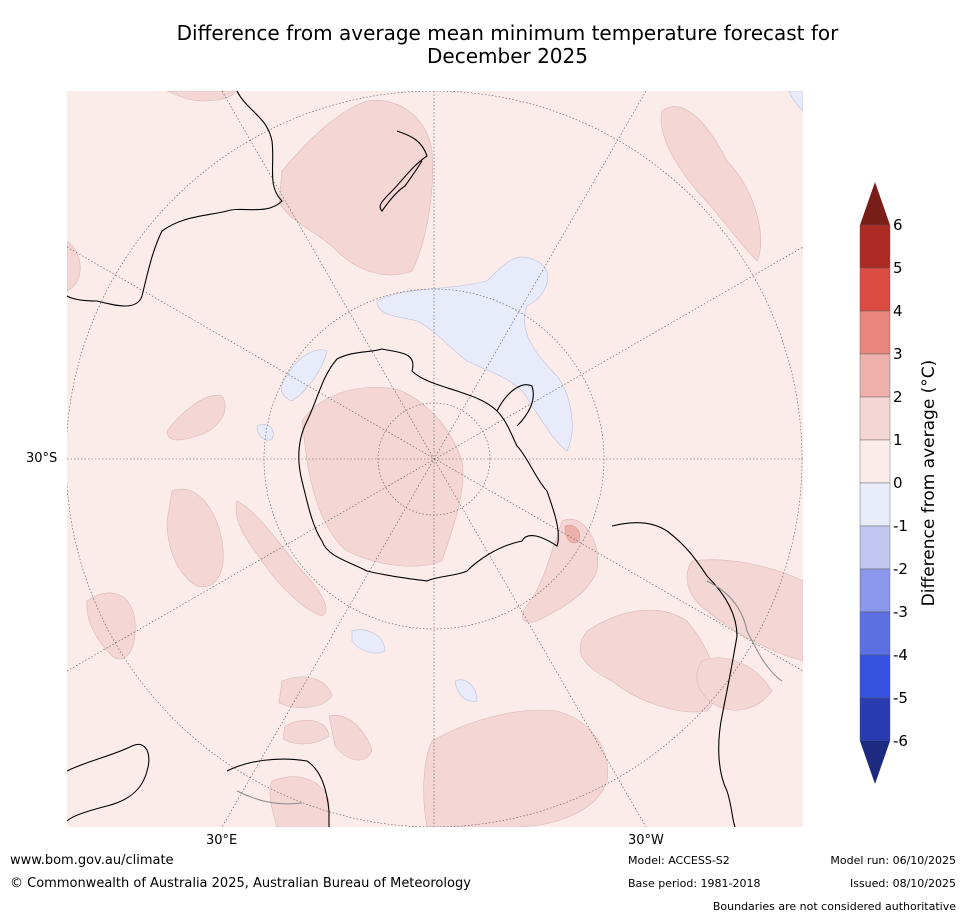  Describe the element at coordinates (900, 569) in the screenshot. I see `colorbar-tick-label: -2` at that location.